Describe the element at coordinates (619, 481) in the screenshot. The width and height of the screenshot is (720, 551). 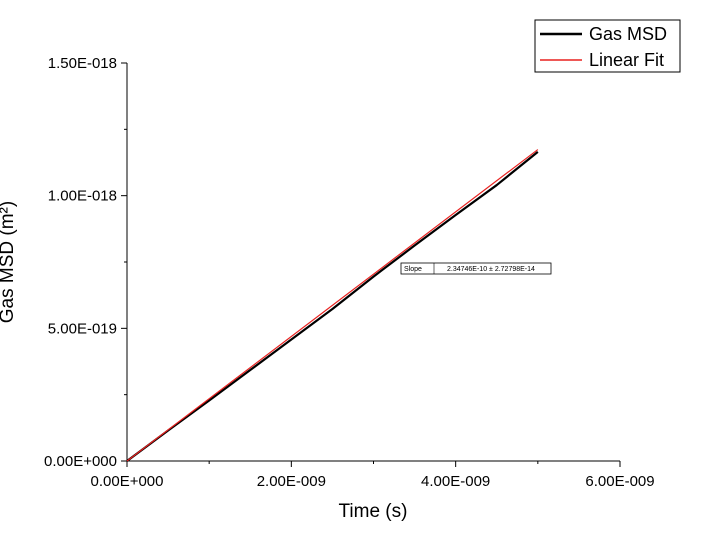
I see `x-tick-label: 6.00E-009` at that location.